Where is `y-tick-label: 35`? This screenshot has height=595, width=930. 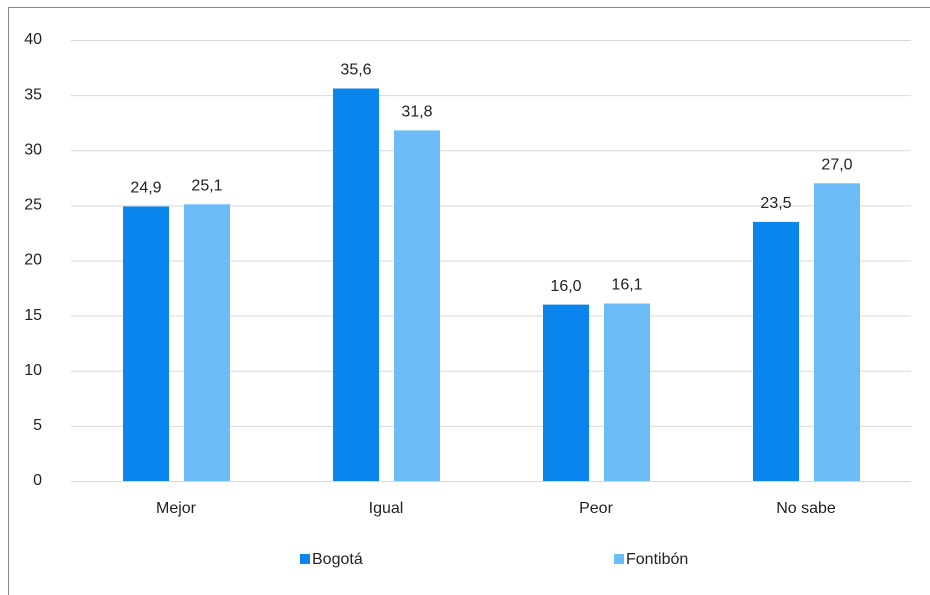 y-tick-label: 35 is located at coordinates (33, 94).